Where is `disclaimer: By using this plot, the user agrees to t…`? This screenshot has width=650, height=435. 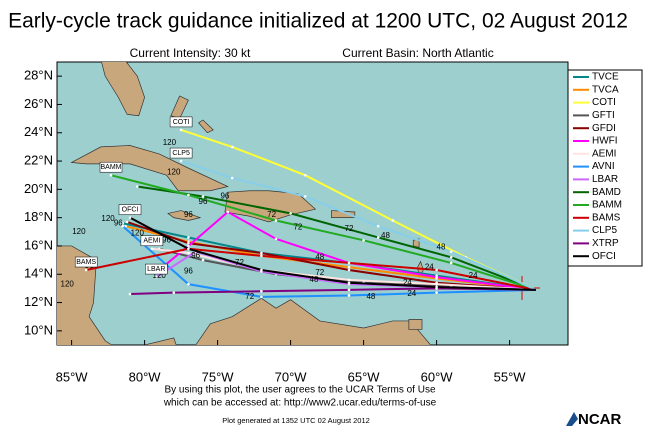
disclaimer: By using this plot, the user agrees to t… is located at coordinates (299, 390).